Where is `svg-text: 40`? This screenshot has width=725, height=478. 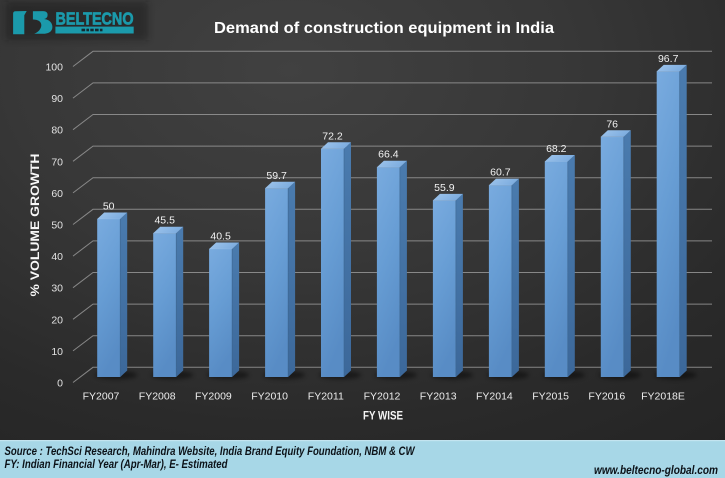
svg-text: 40 is located at coordinates (57, 257).